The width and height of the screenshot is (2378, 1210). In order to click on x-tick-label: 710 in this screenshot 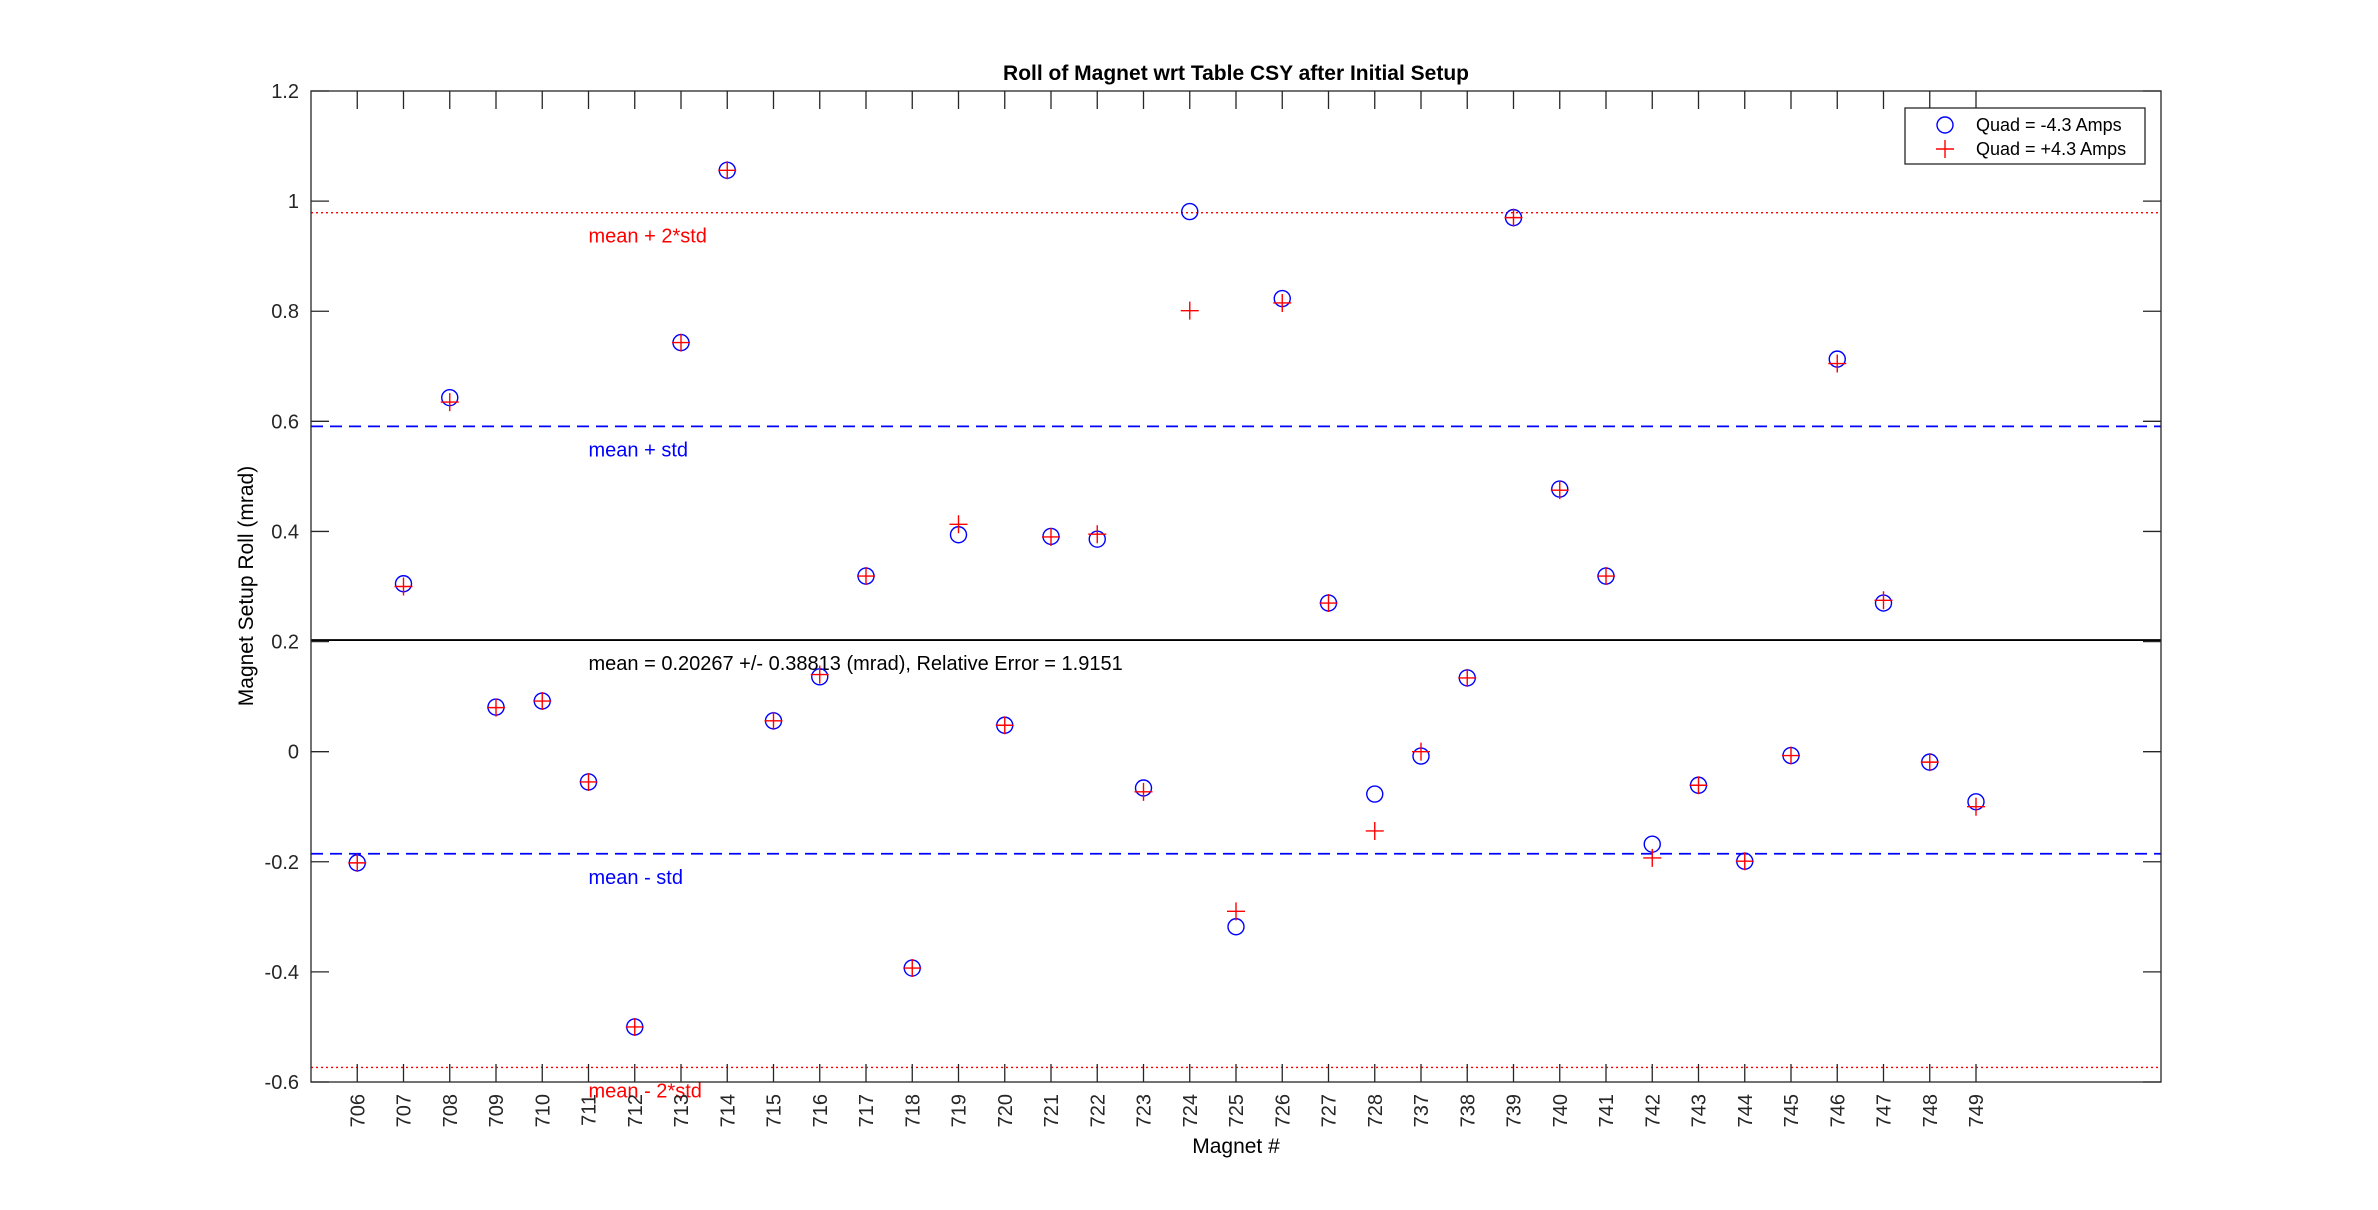, I will do `click(543, 1110)`.